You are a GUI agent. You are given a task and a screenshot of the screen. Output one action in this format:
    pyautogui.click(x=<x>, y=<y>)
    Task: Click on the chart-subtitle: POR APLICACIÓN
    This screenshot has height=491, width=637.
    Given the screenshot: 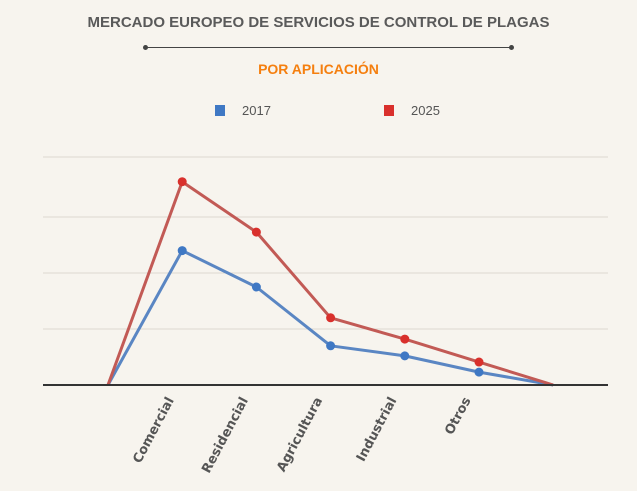 What is the action you would take?
    pyautogui.click(x=318, y=69)
    